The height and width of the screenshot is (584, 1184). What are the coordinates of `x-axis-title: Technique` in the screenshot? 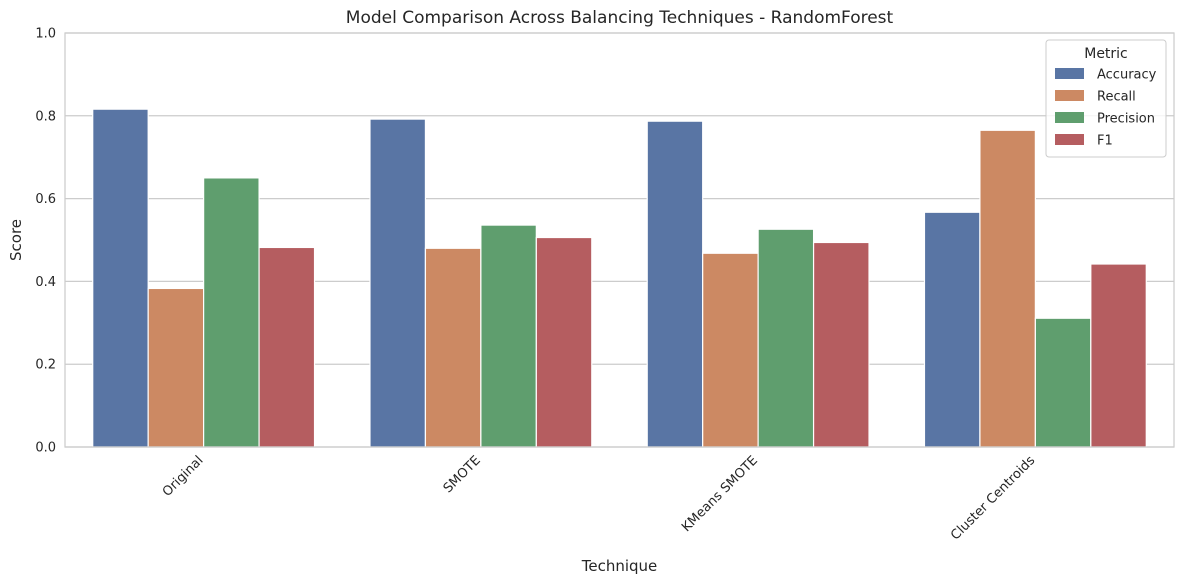 It's located at (619, 566).